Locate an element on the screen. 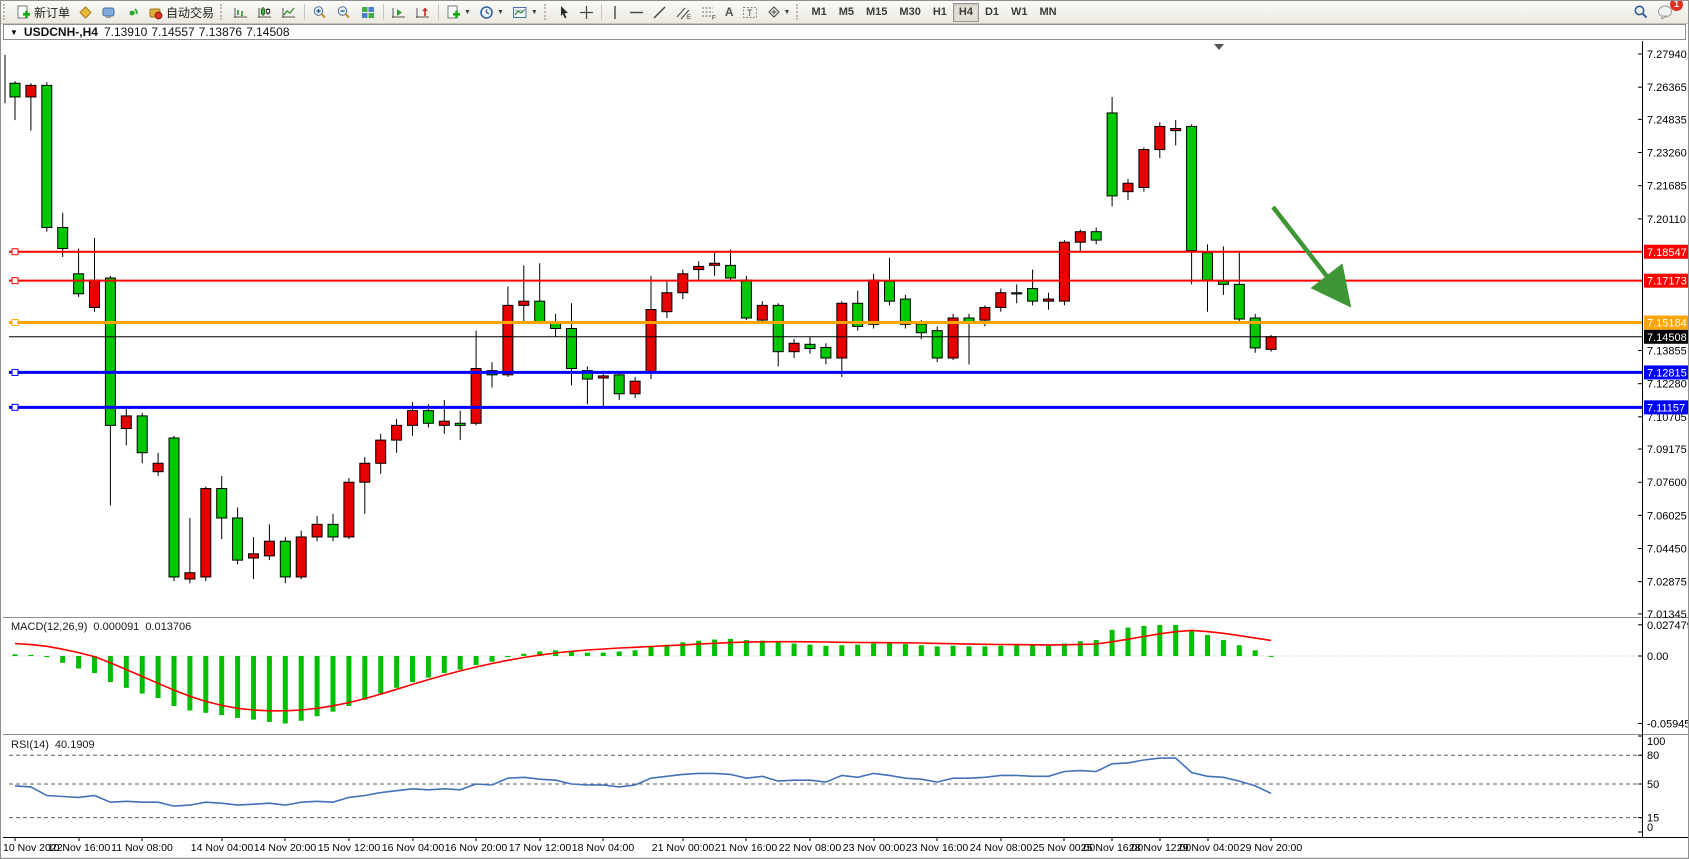  cursor-tool-button is located at coordinates (564, 12).